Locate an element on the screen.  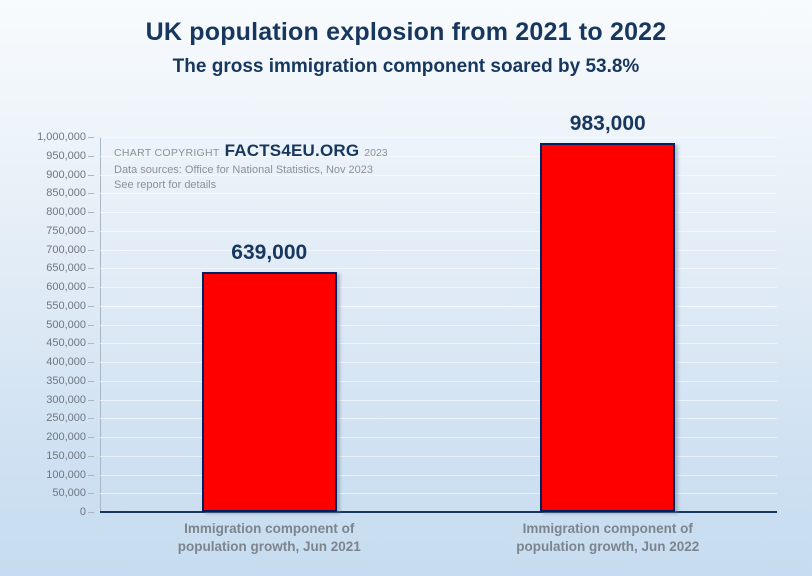
y-tick-label: 100,000 is located at coordinates (66, 474).